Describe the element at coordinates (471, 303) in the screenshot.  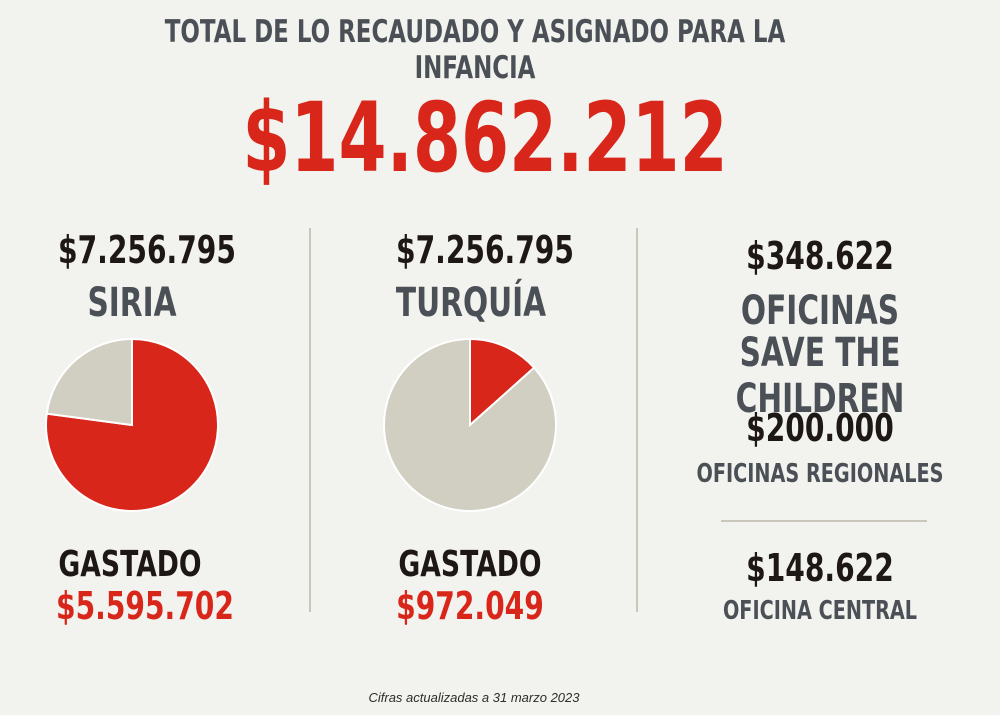
I see `turquia-name: TURQUÍA` at that location.